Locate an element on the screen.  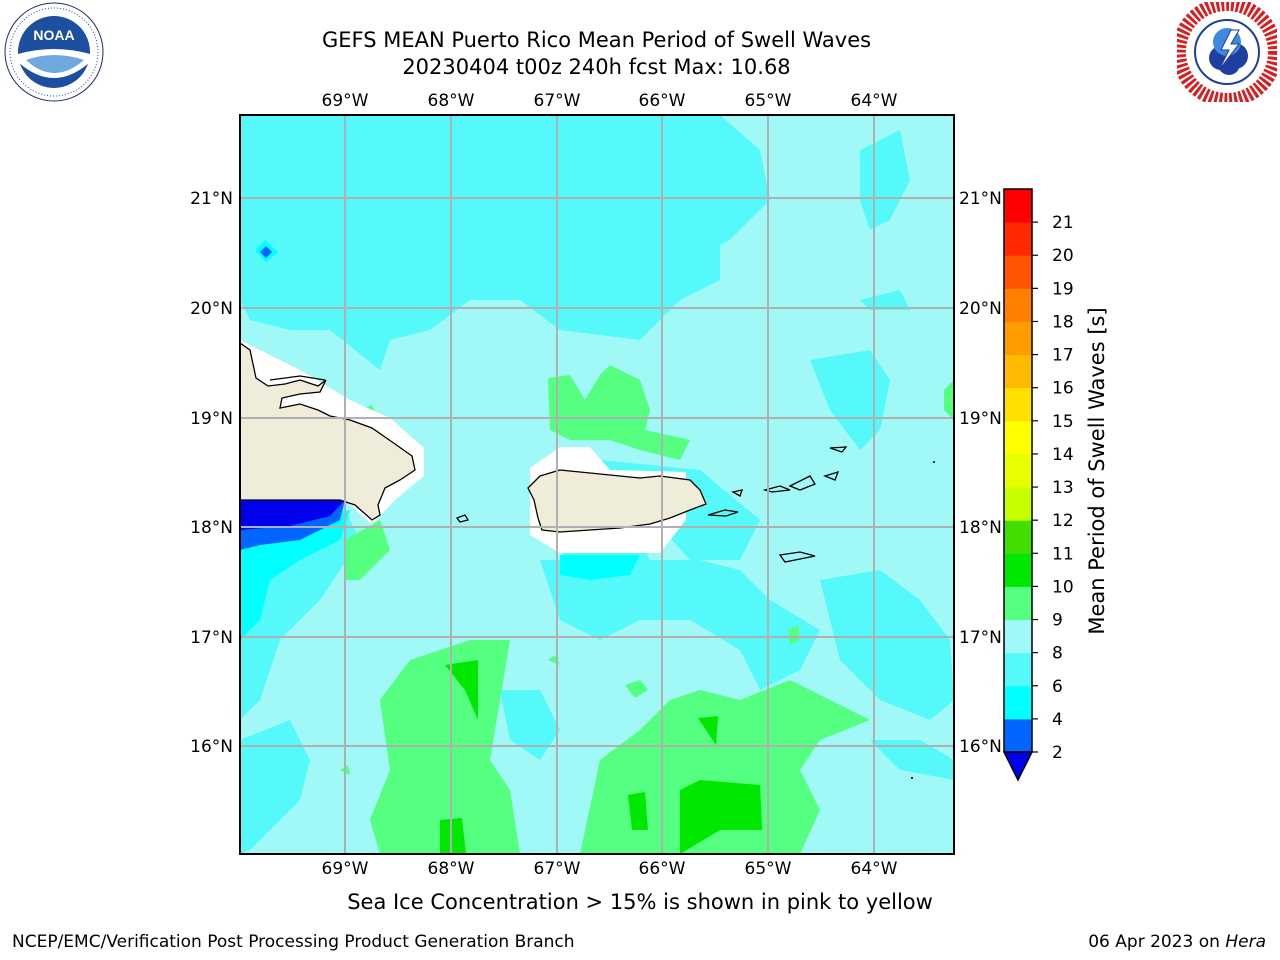
footer-date: 06 Apr 2023 on Hera is located at coordinates (1177, 942).